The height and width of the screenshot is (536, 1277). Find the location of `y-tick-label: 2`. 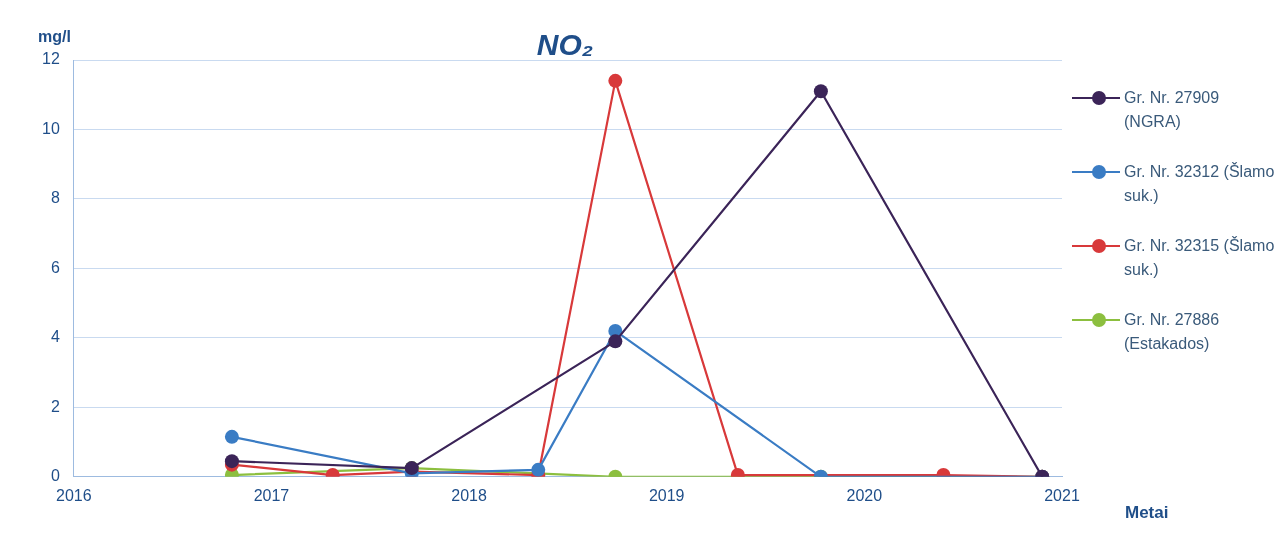

y-tick-label: 2 is located at coordinates (55, 406).